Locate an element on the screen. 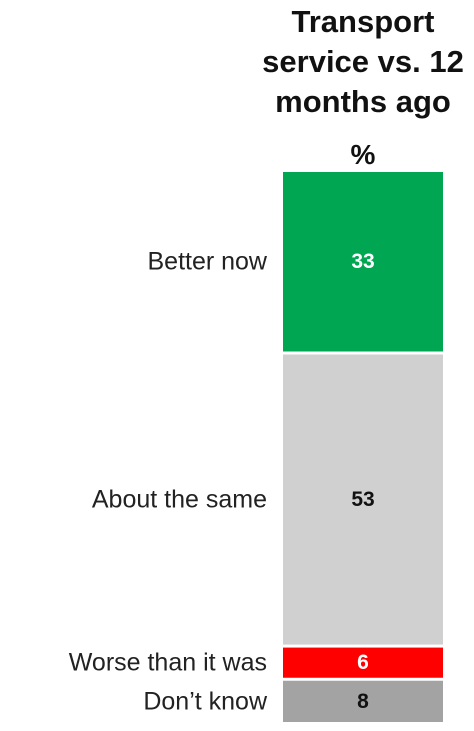 Image resolution: width=474 pixels, height=731 pixels. value-labels: 33 53 6 8 is located at coordinates (362, 481).